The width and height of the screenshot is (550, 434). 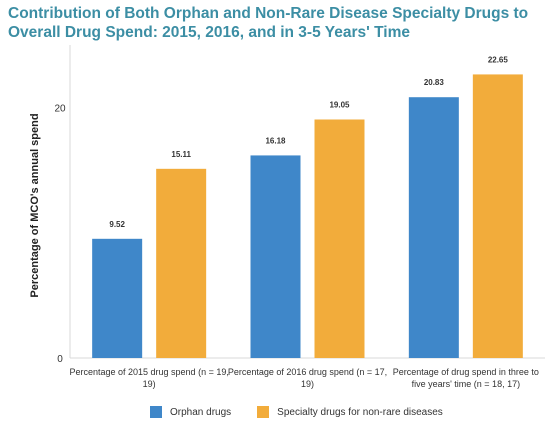 What do you see at coordinates (263, 412) in the screenshot?
I see `legend-swatch-specialty` at bounding box center [263, 412].